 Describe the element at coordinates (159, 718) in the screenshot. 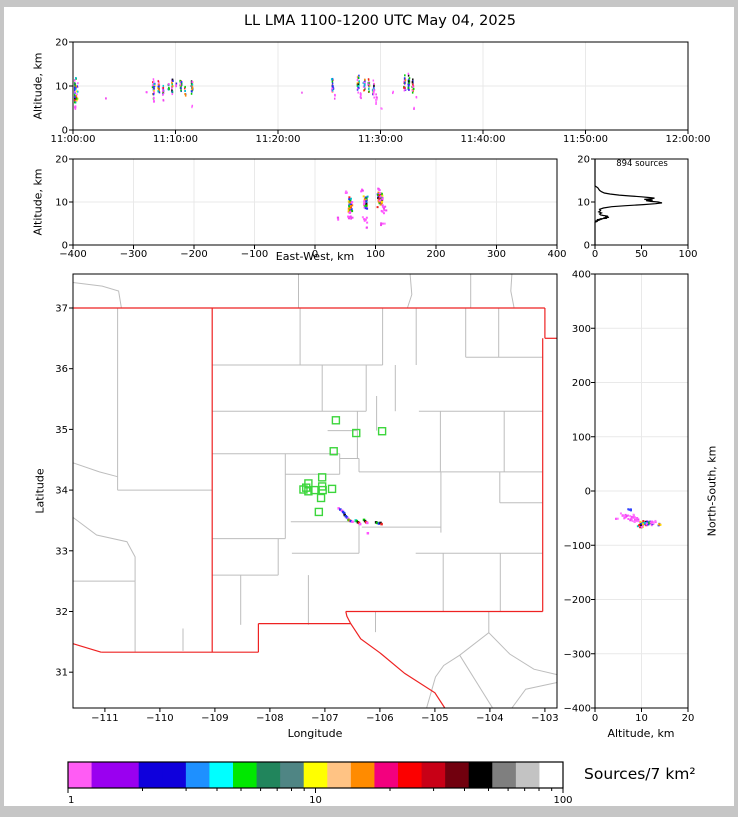

I see `map-xtick-label: −110` at that location.